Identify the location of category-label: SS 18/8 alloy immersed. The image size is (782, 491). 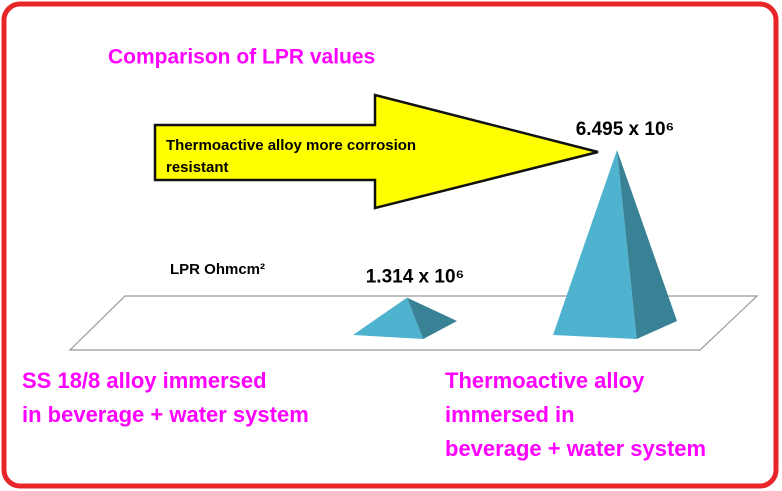
(144, 380).